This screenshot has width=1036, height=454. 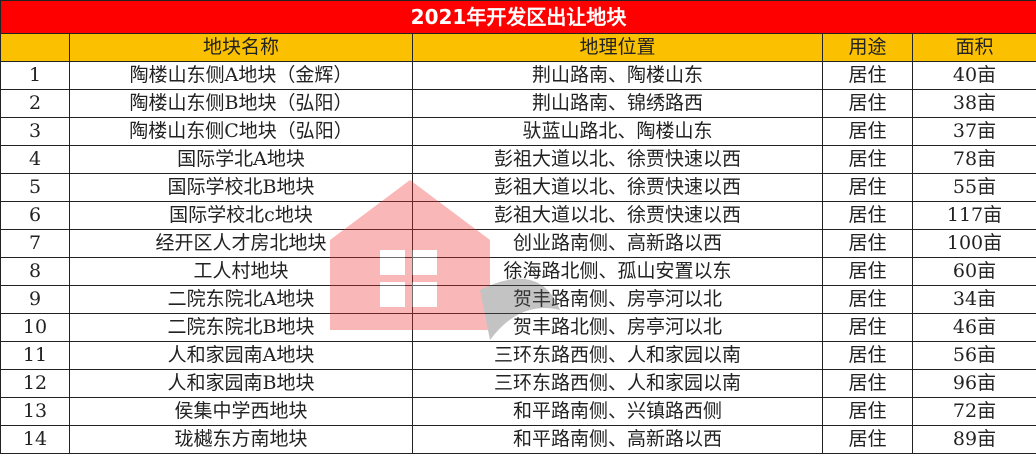 I want to click on table-title: 2021年开发区出让地块, so click(x=518, y=17).